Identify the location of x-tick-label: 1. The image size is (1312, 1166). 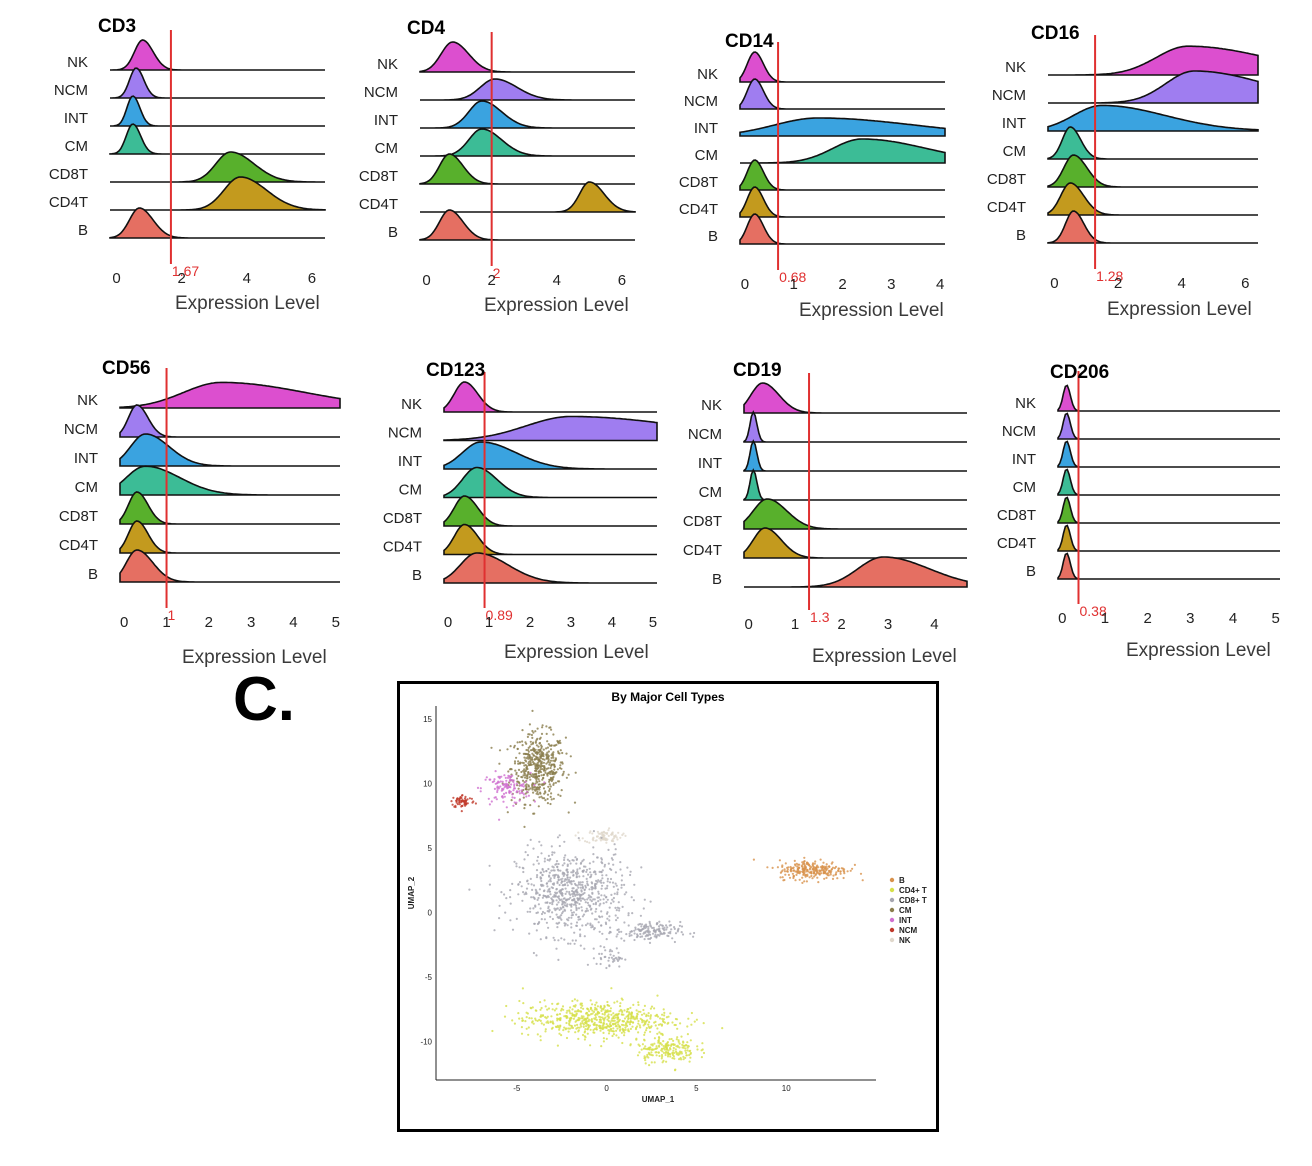
(795, 624).